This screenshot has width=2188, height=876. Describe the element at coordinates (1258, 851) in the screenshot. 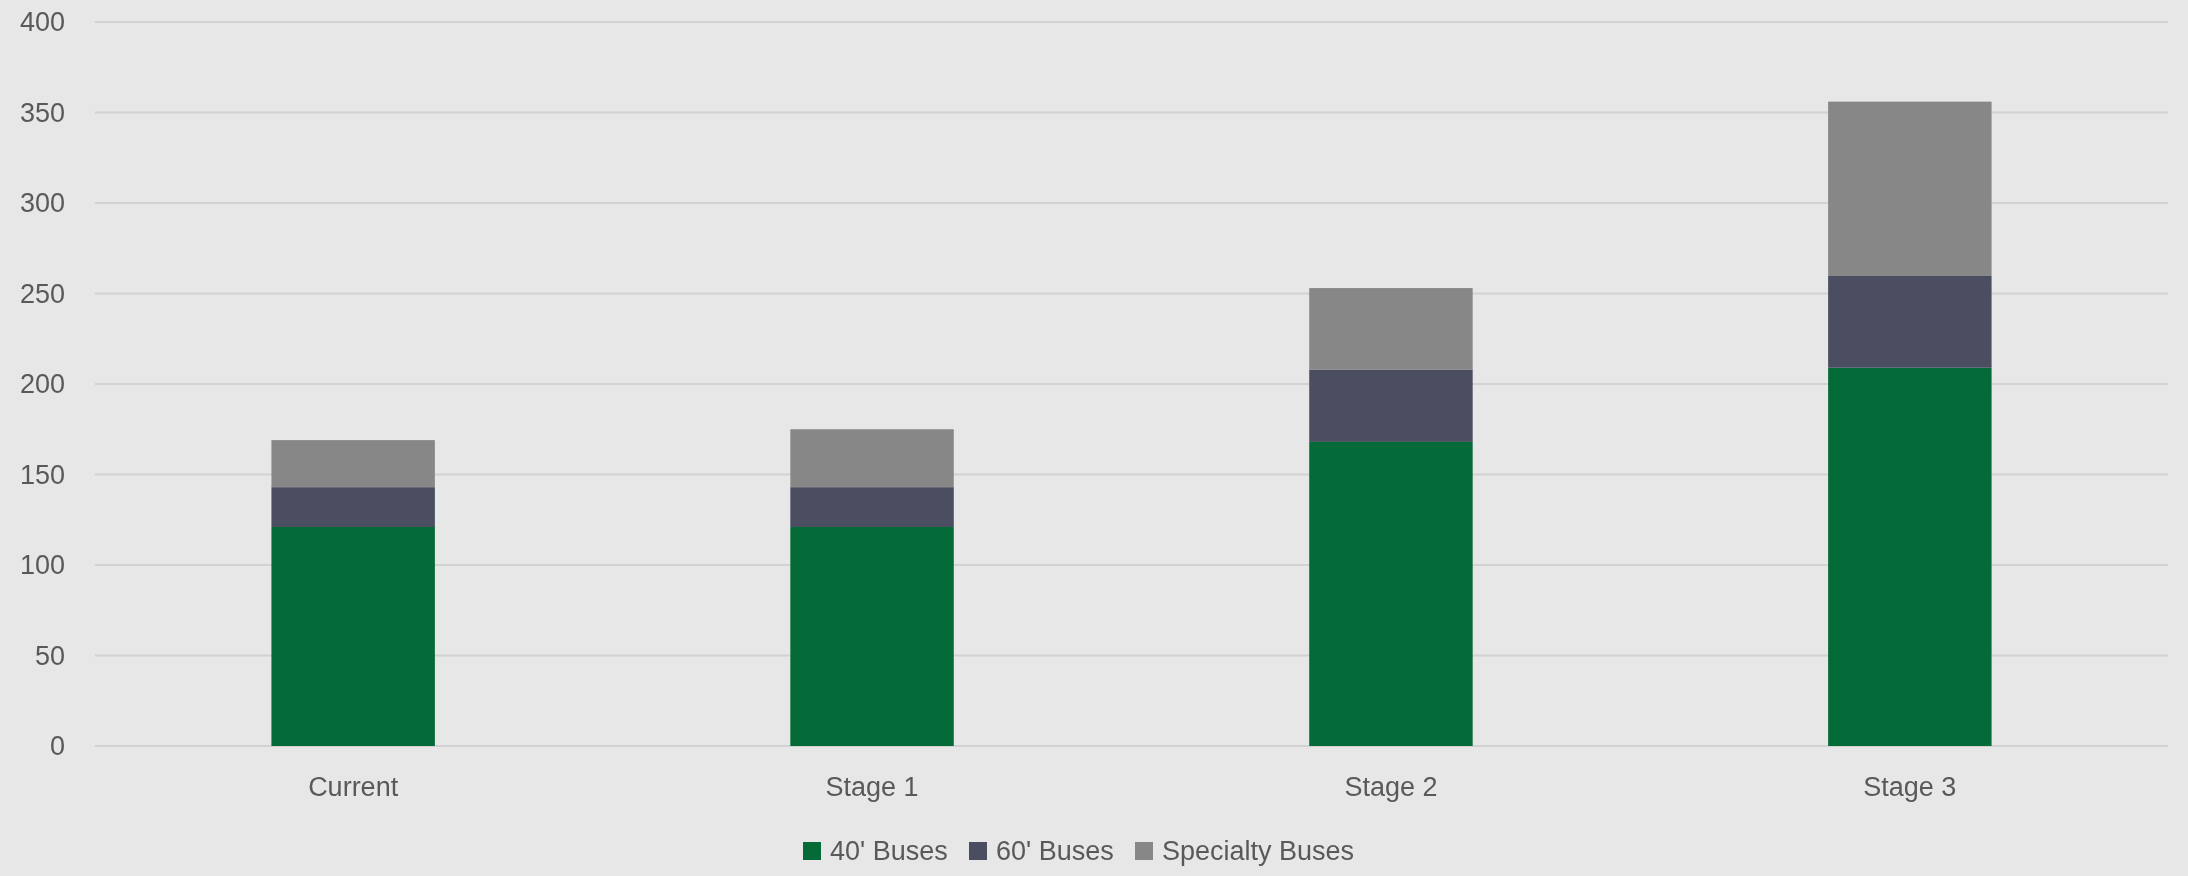

I see `legend-label: Specialty Buses` at that location.